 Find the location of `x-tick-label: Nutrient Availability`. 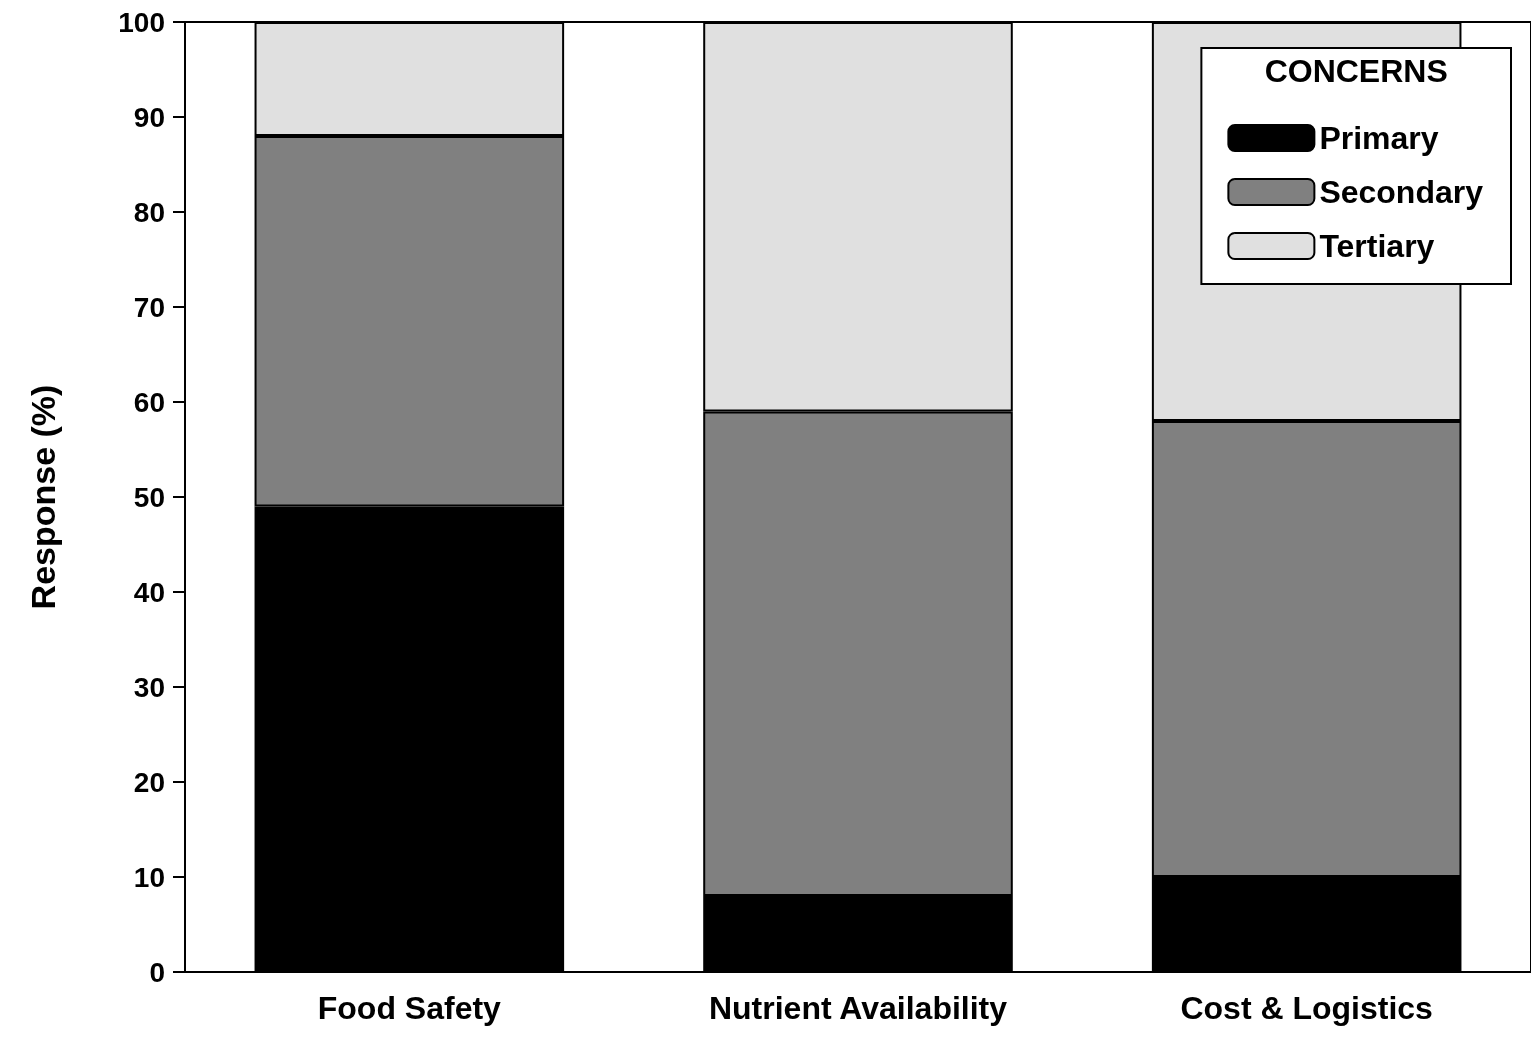

x-tick-label: Nutrient Availability is located at coordinates (858, 1008).